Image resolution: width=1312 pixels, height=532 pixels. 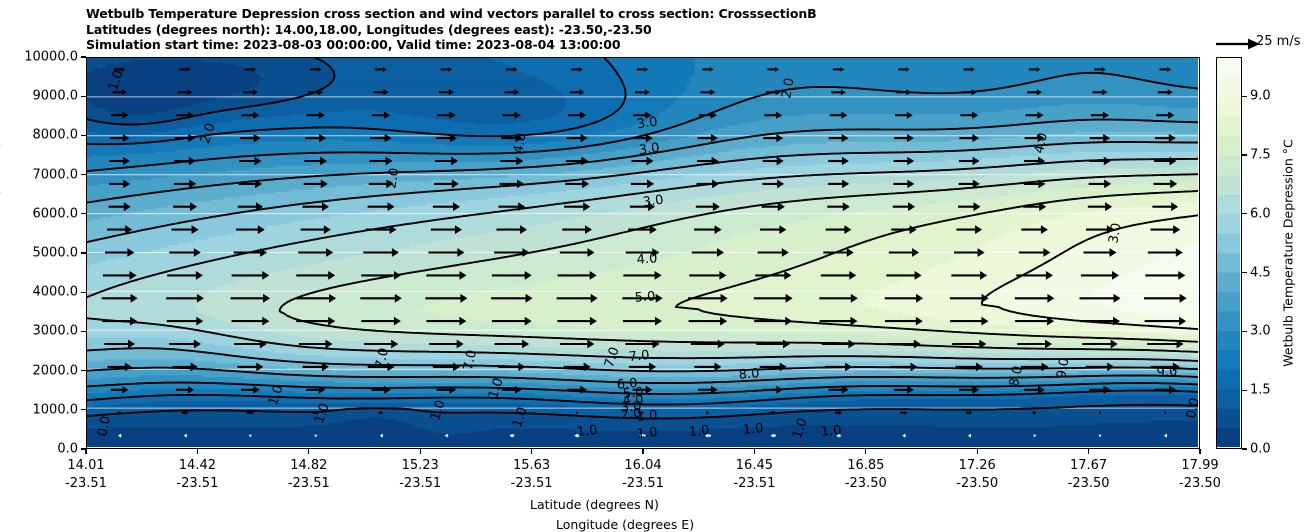 I want to click on colorbar-gradient, so click(x=1228, y=252).